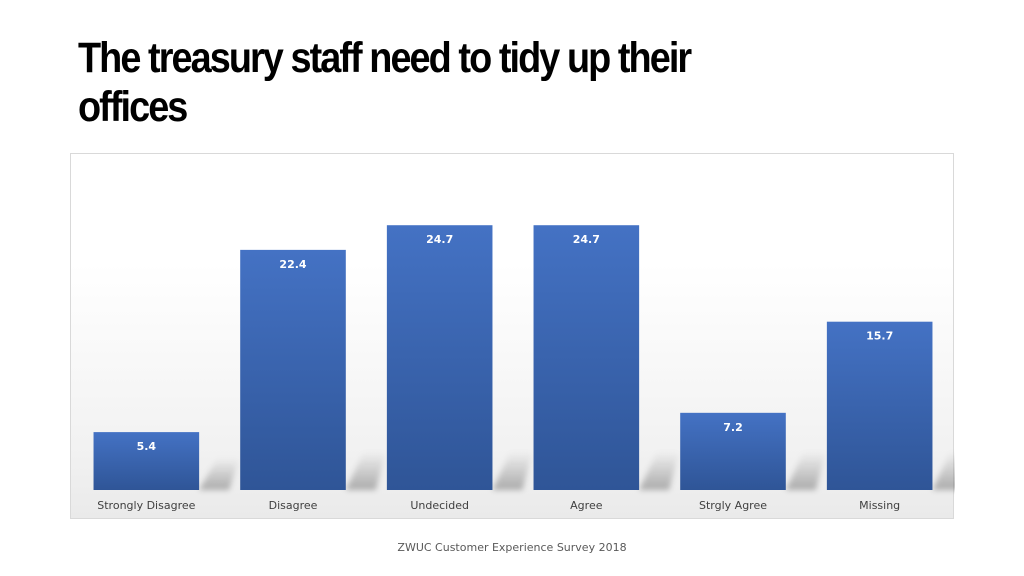 The height and width of the screenshot is (576, 1024). I want to click on bar-agree, so click(586, 357).